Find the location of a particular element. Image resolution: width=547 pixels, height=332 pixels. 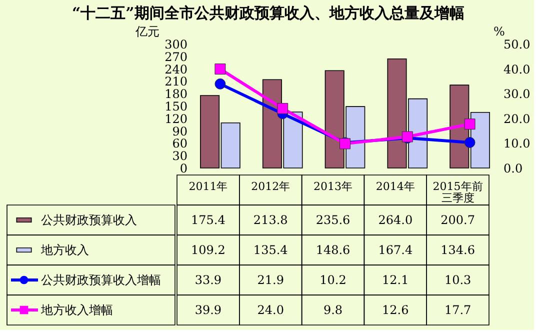

data-label: 109.2 is located at coordinates (208, 250).